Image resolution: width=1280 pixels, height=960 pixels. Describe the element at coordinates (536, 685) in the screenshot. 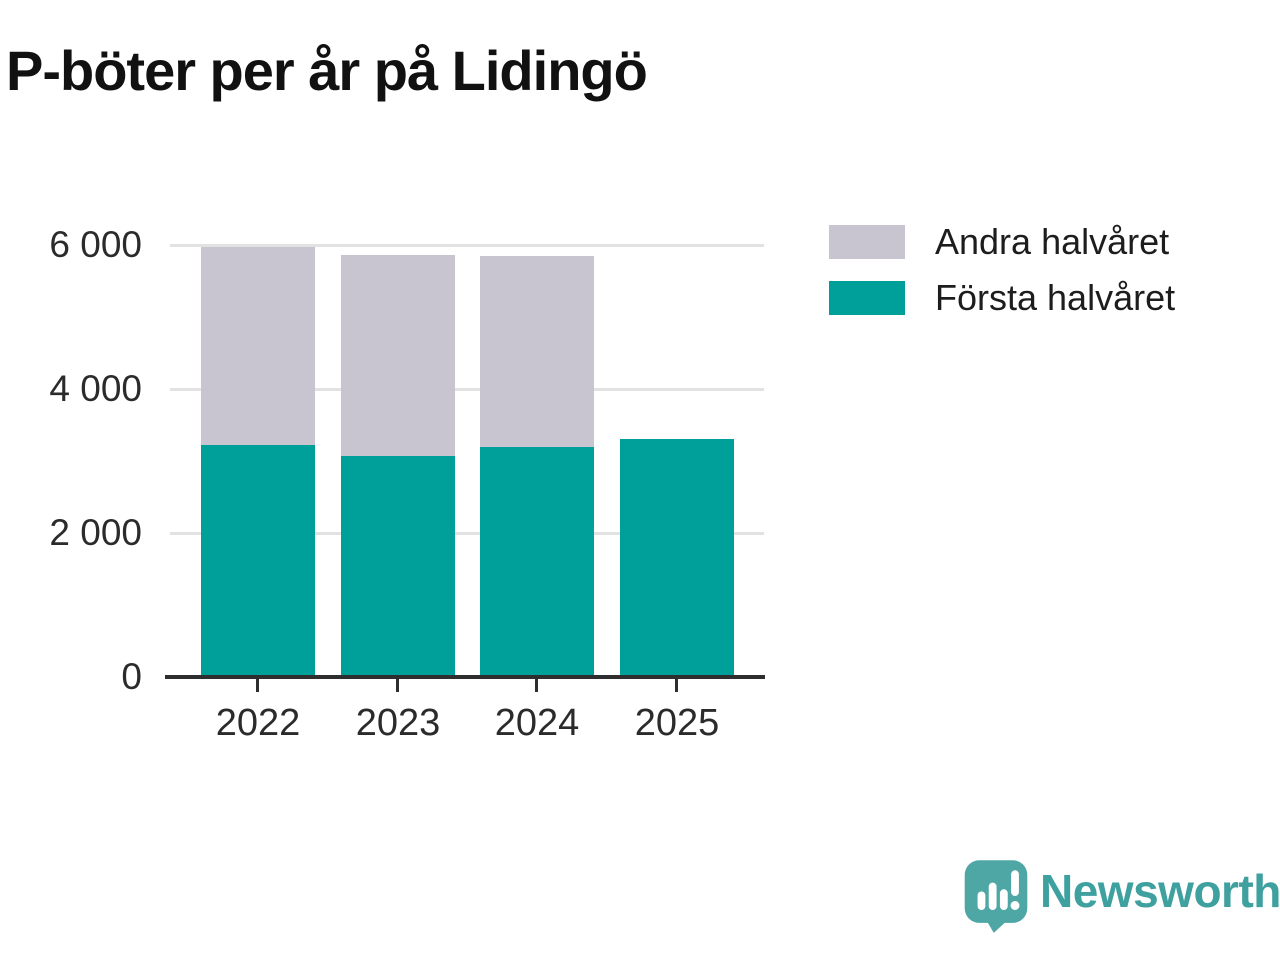

I see `x-tick-2024` at that location.